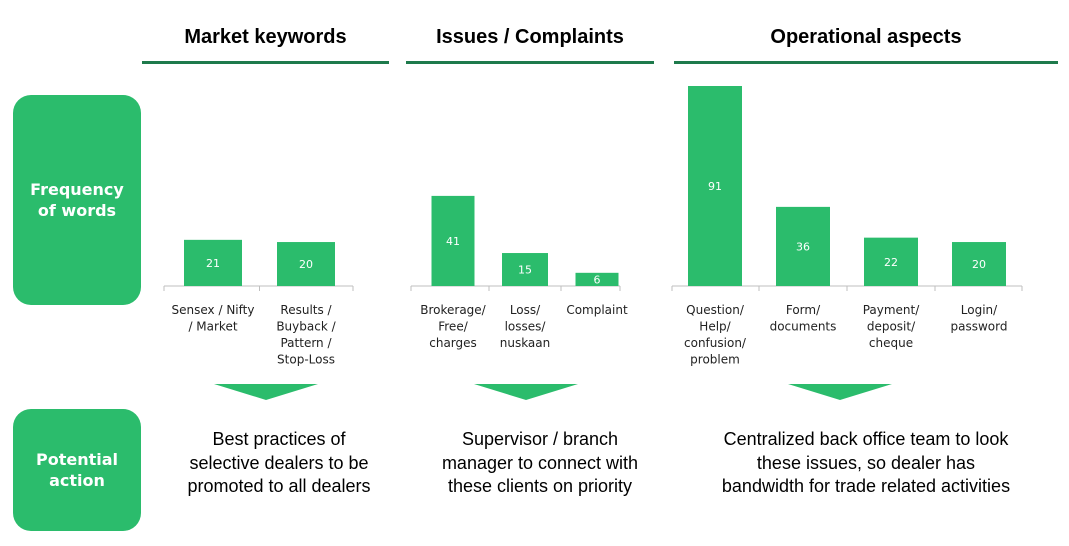 This screenshot has height=546, width=1069. I want to click on bar-value-label: 6, so click(597, 279).